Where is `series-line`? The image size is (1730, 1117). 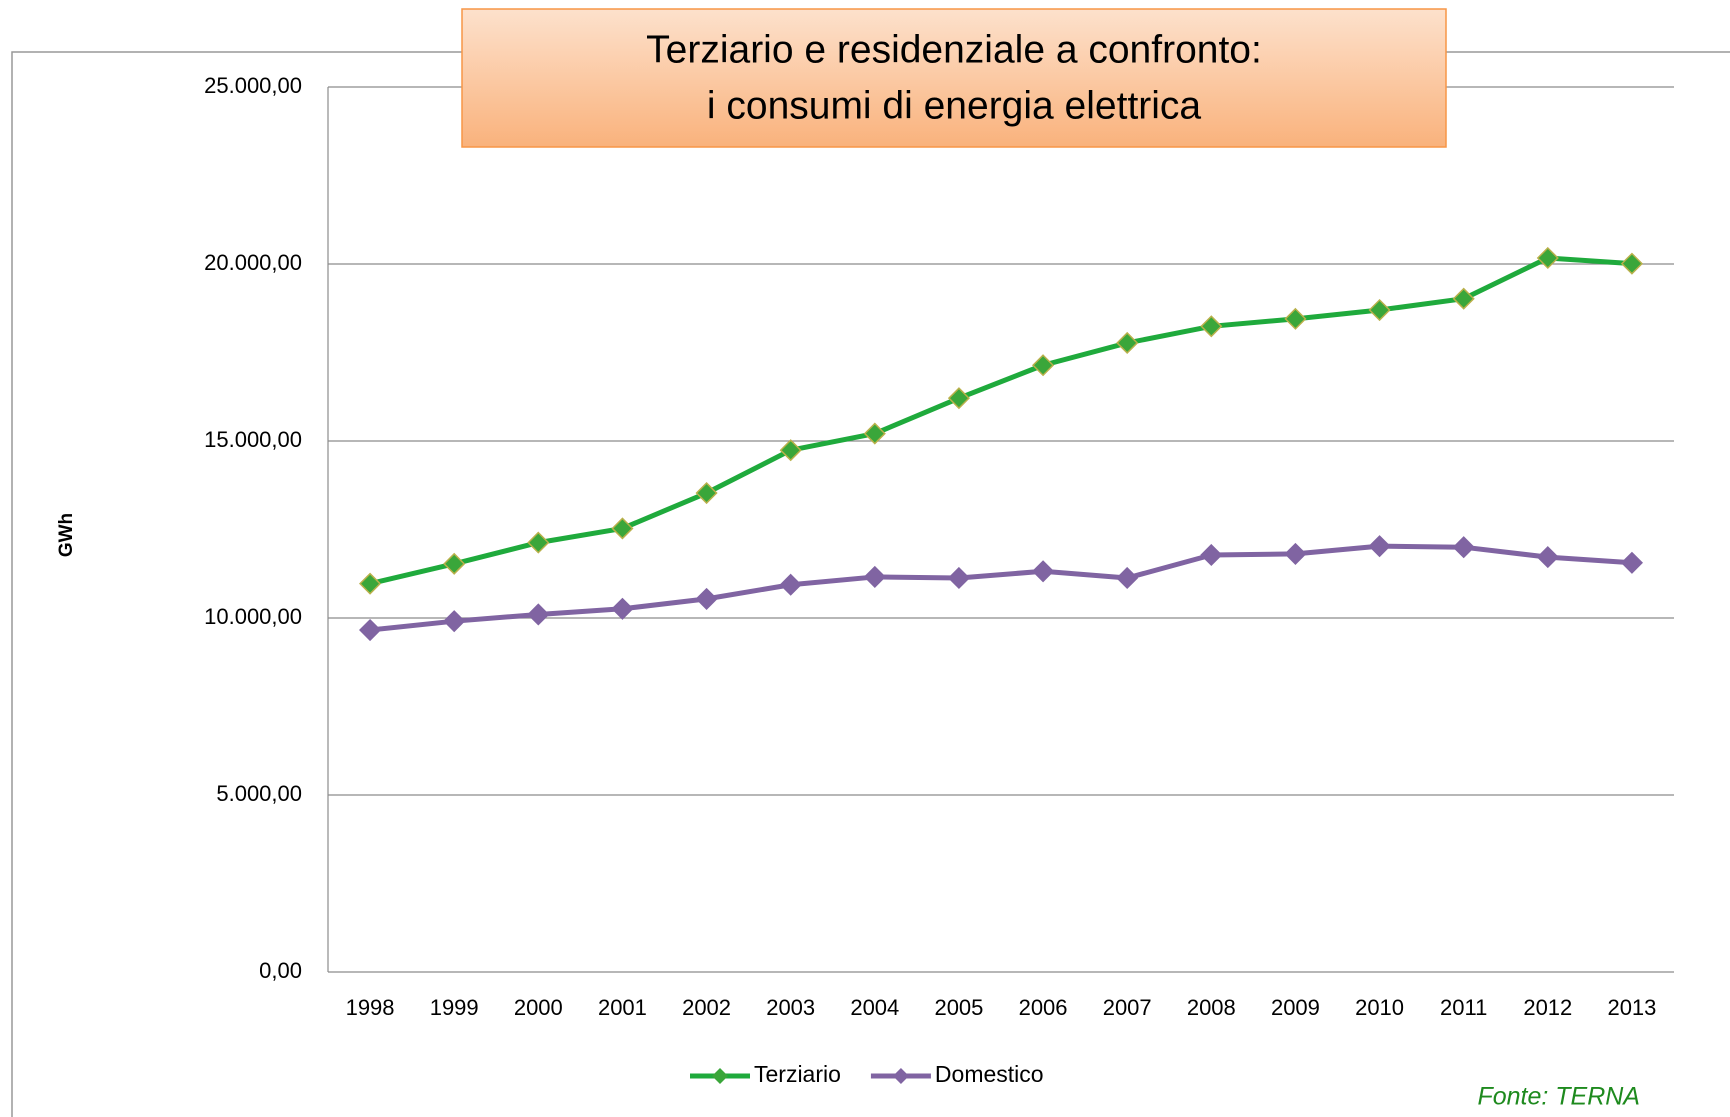
series-line is located at coordinates (1001, 588).